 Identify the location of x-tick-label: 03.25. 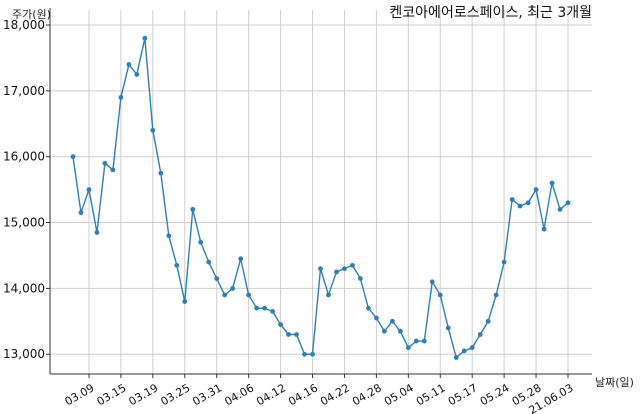
(175, 394).